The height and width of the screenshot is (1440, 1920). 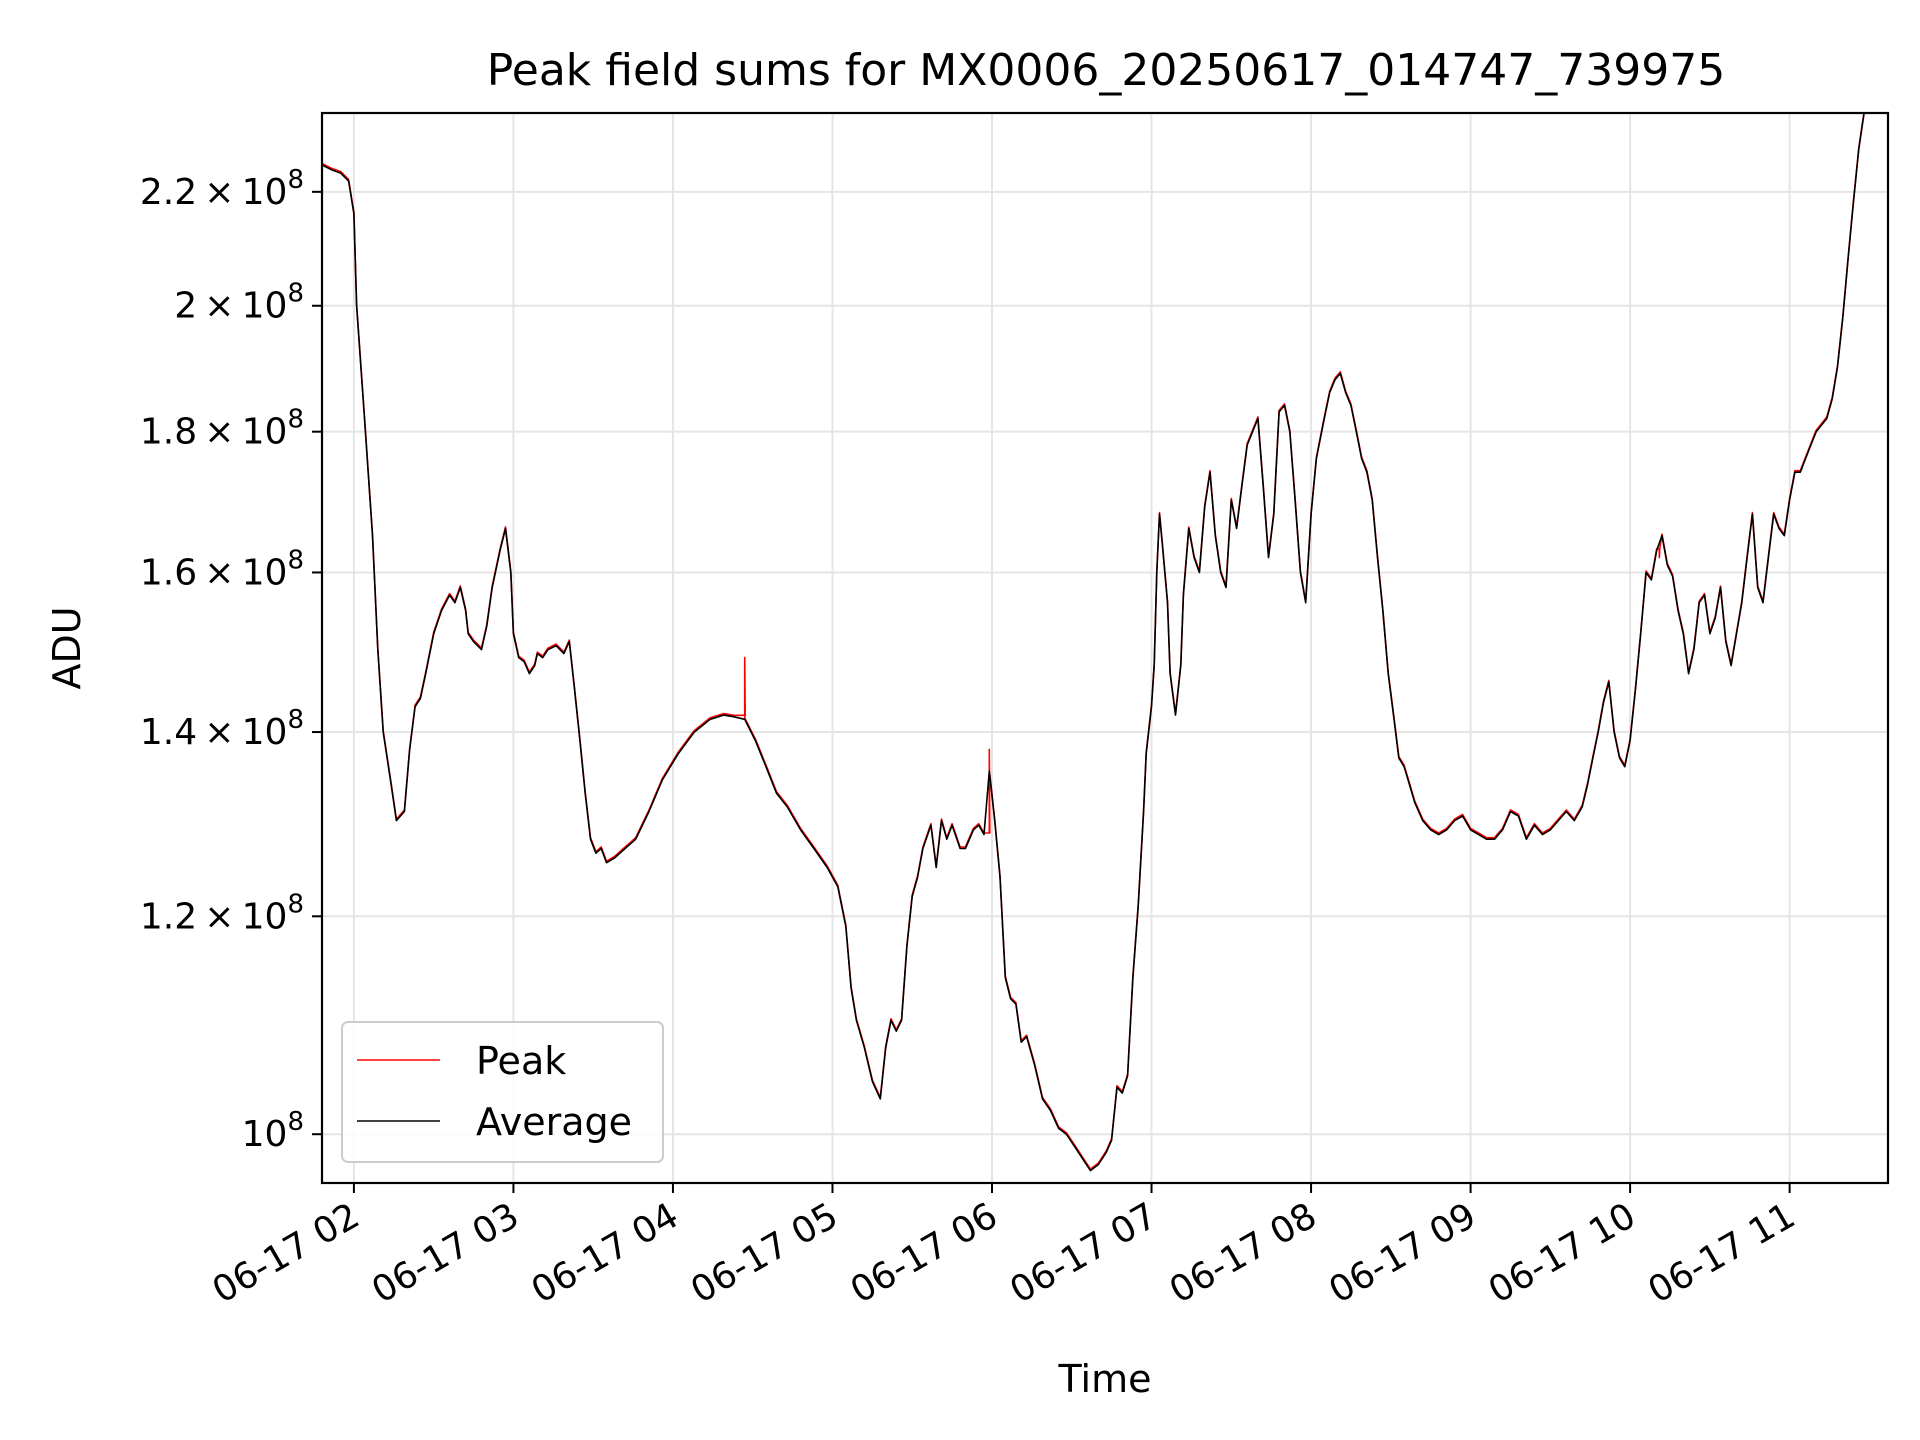 I want to click on y-tick-label: 2 × 108, so click(x=239, y=303).